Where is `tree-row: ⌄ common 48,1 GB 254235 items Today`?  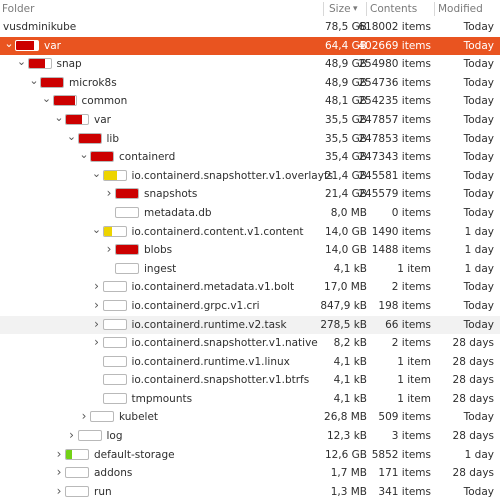 tree-row: ⌄ common 48,1 GB 254235 items Today is located at coordinates (250, 101).